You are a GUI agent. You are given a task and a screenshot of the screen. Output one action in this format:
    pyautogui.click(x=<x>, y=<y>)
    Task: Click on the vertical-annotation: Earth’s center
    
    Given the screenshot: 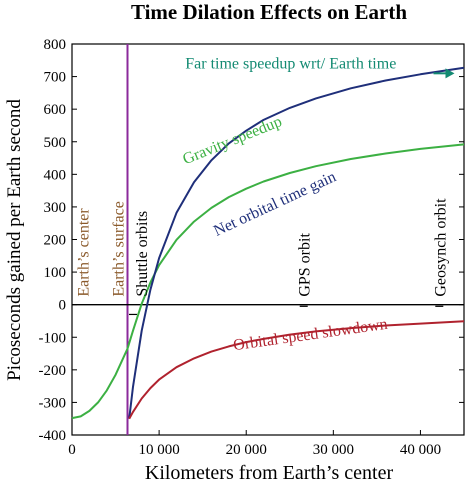 What is the action you would take?
    pyautogui.click(x=83, y=252)
    